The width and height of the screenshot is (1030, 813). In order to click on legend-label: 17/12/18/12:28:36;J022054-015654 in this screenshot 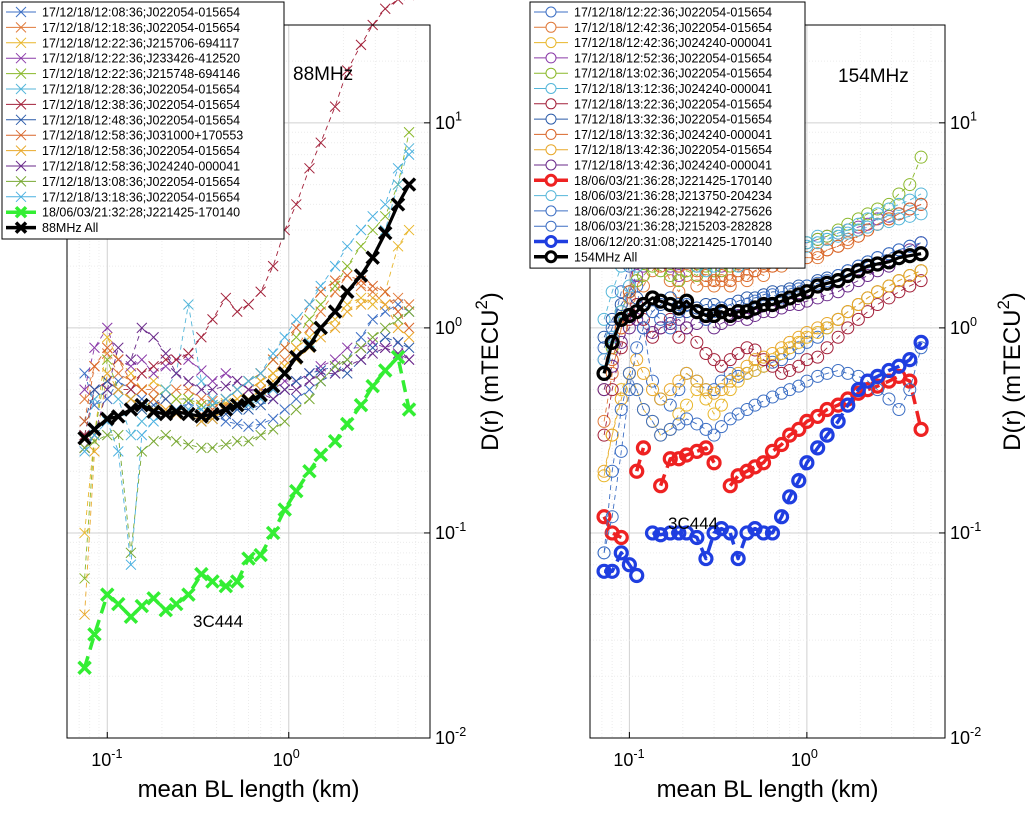, I will do `click(141, 90)`.